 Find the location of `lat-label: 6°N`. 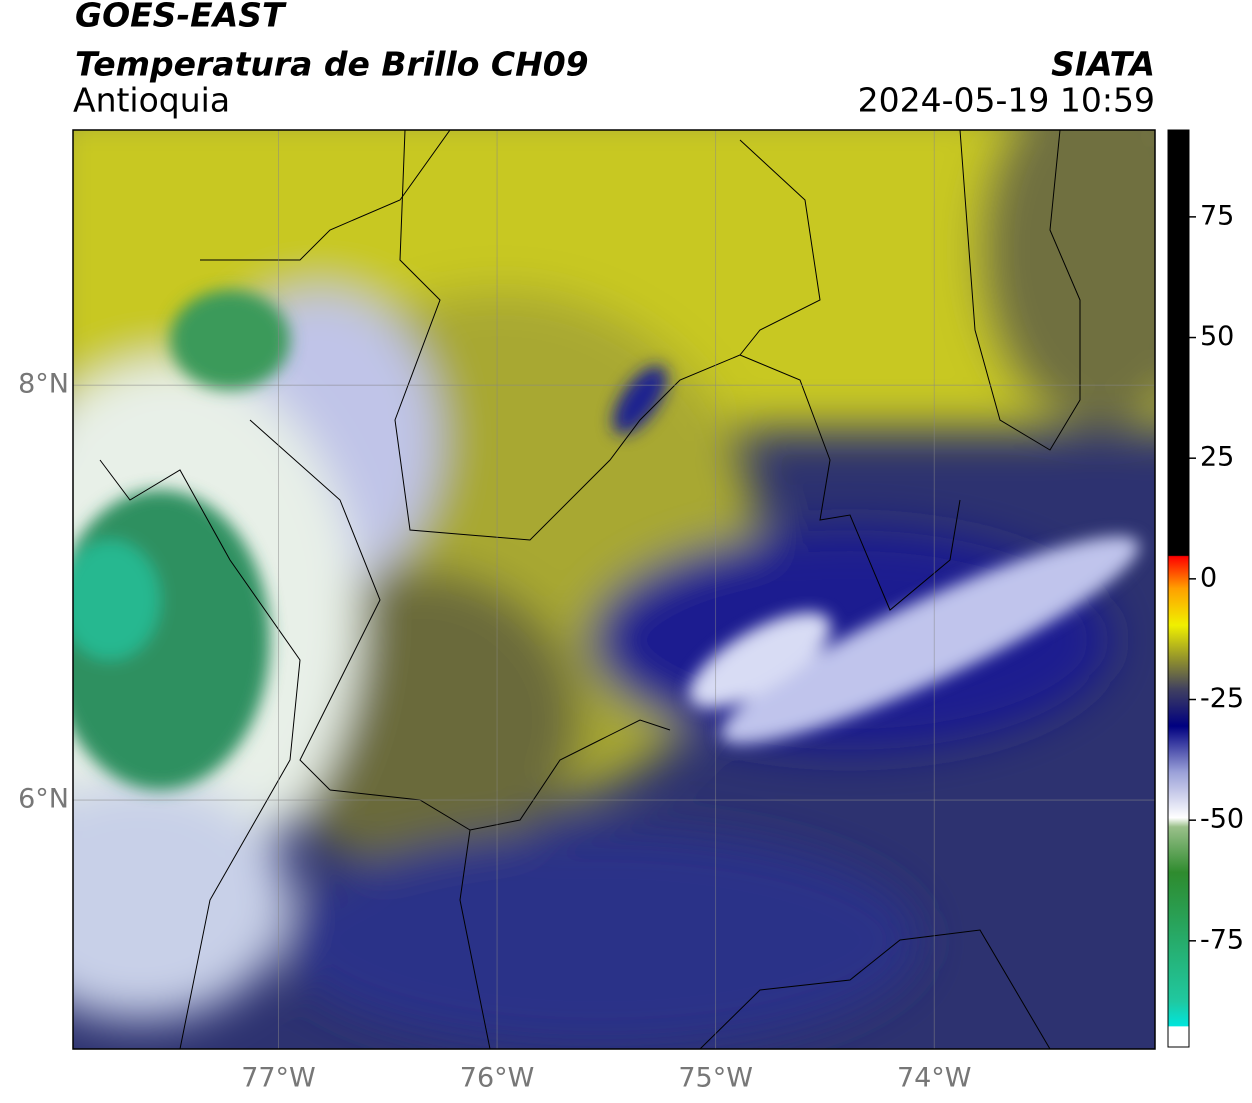

lat-label: 6°N is located at coordinates (43, 799).